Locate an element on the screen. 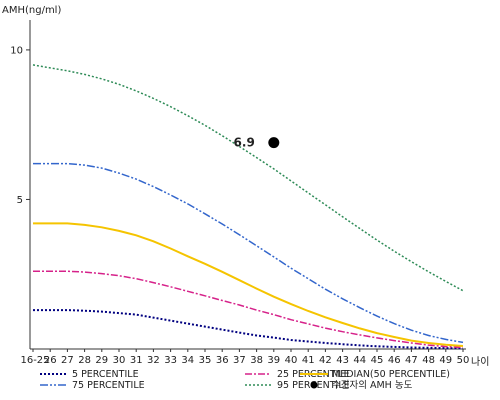 The height and width of the screenshot is (400, 500). x-tick-label: 43 is located at coordinates (342, 360).